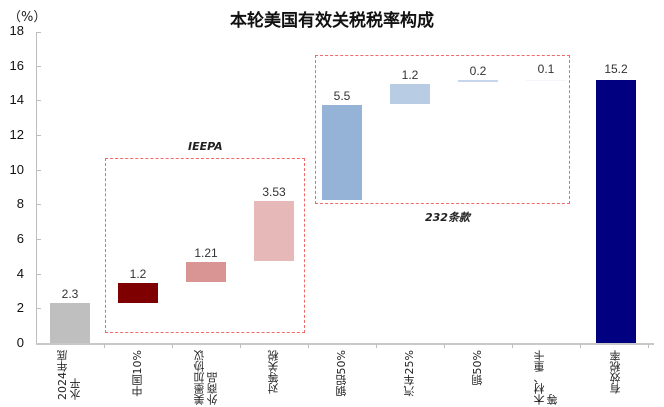 The width and height of the screenshot is (664, 407). I want to click on category-label: 中国10%, so click(137, 373).